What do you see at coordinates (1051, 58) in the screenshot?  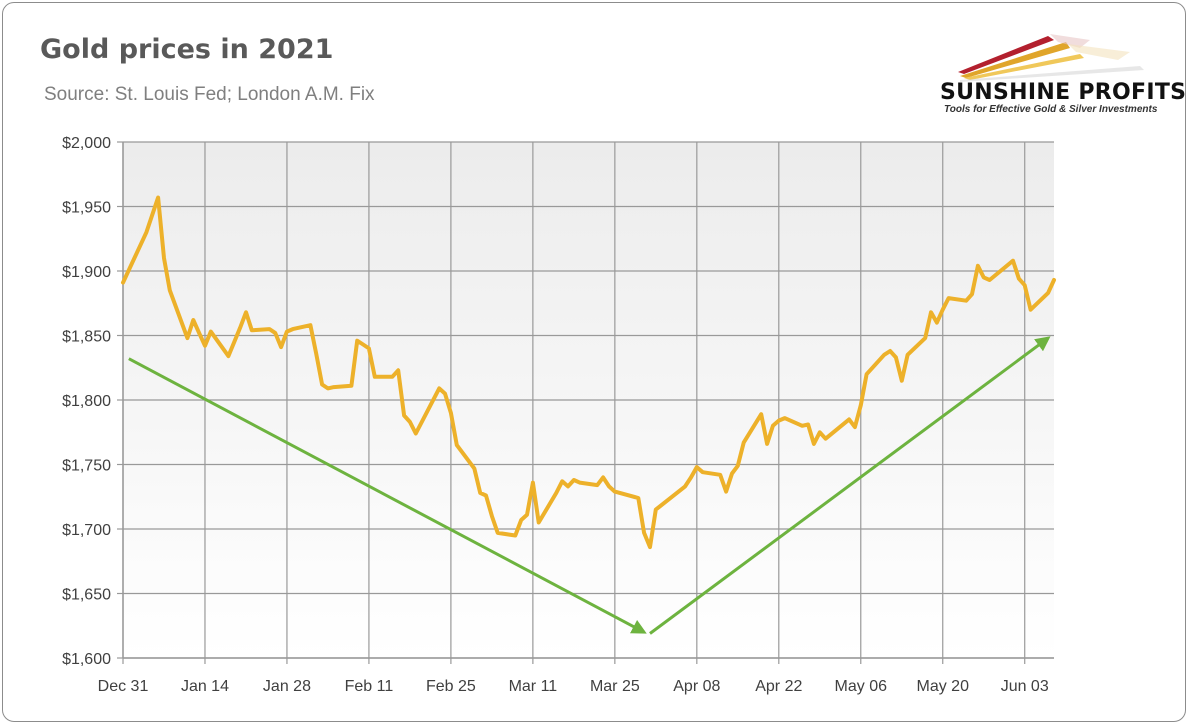 I see `sunshine-profits-logo-icon` at bounding box center [1051, 58].